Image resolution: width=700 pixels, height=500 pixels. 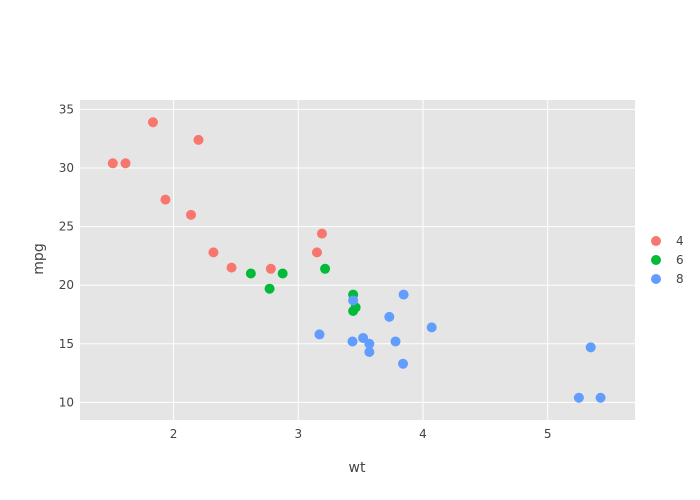 What do you see at coordinates (357, 468) in the screenshot?
I see `x-axis-title: wt` at bounding box center [357, 468].